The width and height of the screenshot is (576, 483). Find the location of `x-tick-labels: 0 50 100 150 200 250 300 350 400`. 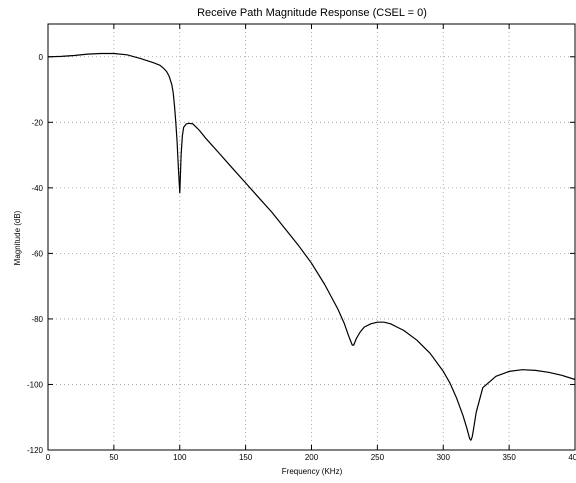

x-tick-labels: 0 50 100 150 200 250 300 350 400 is located at coordinates (311, 457).